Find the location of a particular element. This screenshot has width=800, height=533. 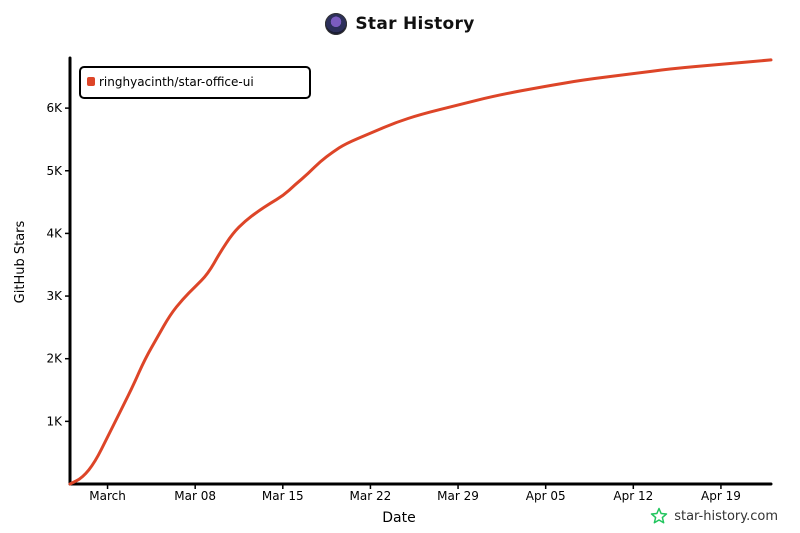

x-tick-label: Mar 15 is located at coordinates (283, 496).